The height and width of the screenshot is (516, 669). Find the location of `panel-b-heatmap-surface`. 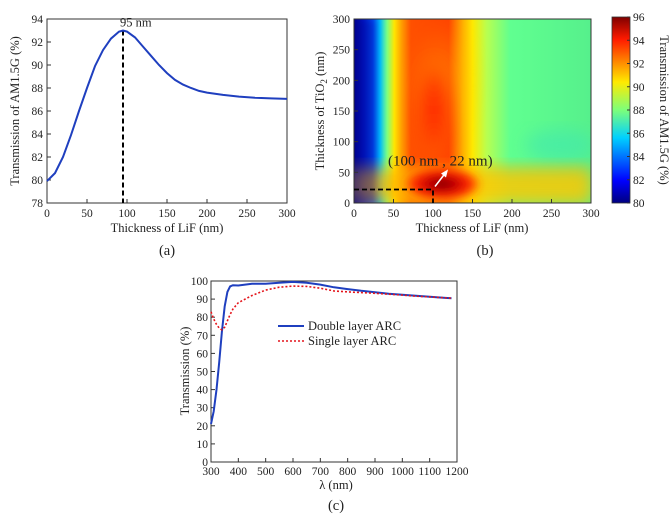

panel-b-heatmap-surface is located at coordinates (472, 111).